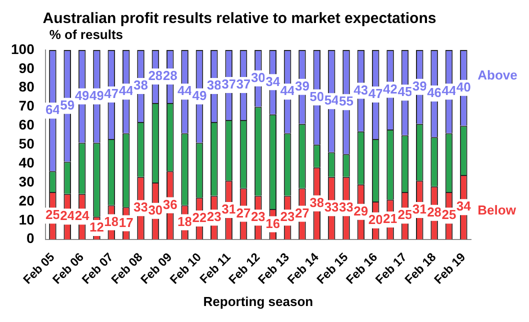 Image resolution: width=529 pixels, height=322 pixels. Describe the element at coordinates (26, 68) in the screenshot. I see `y-tick-label: 90` at that location.